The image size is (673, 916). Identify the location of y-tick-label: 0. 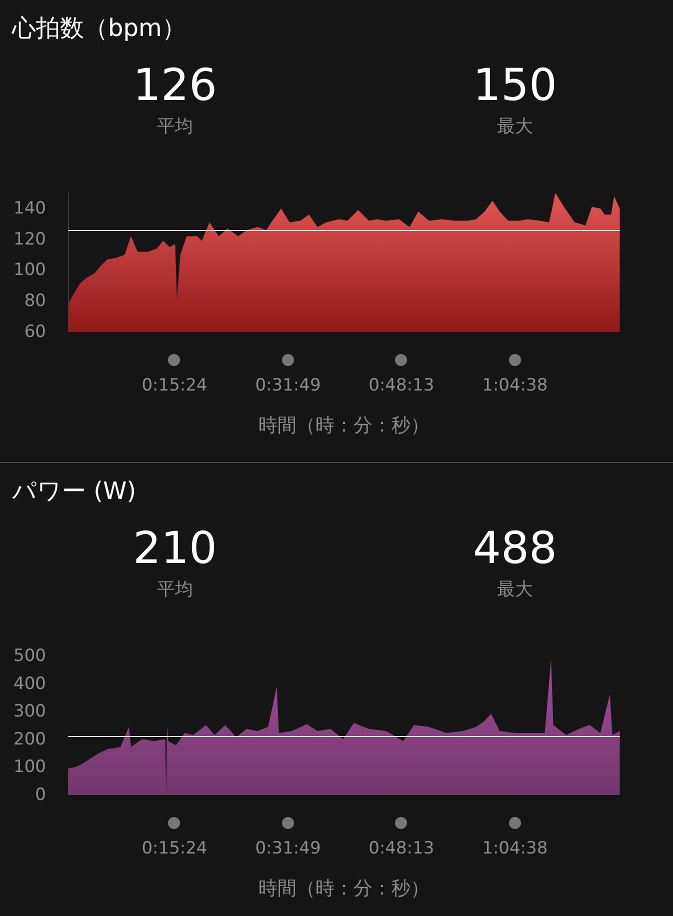
(40, 795).